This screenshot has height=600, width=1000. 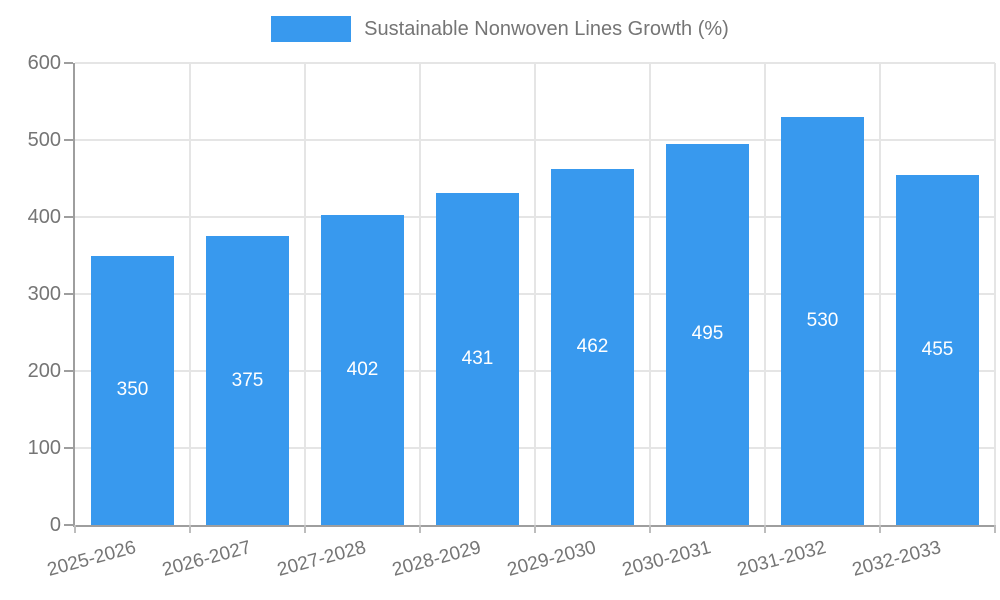 I want to click on y-axis-label: 500, so click(x=44, y=140).